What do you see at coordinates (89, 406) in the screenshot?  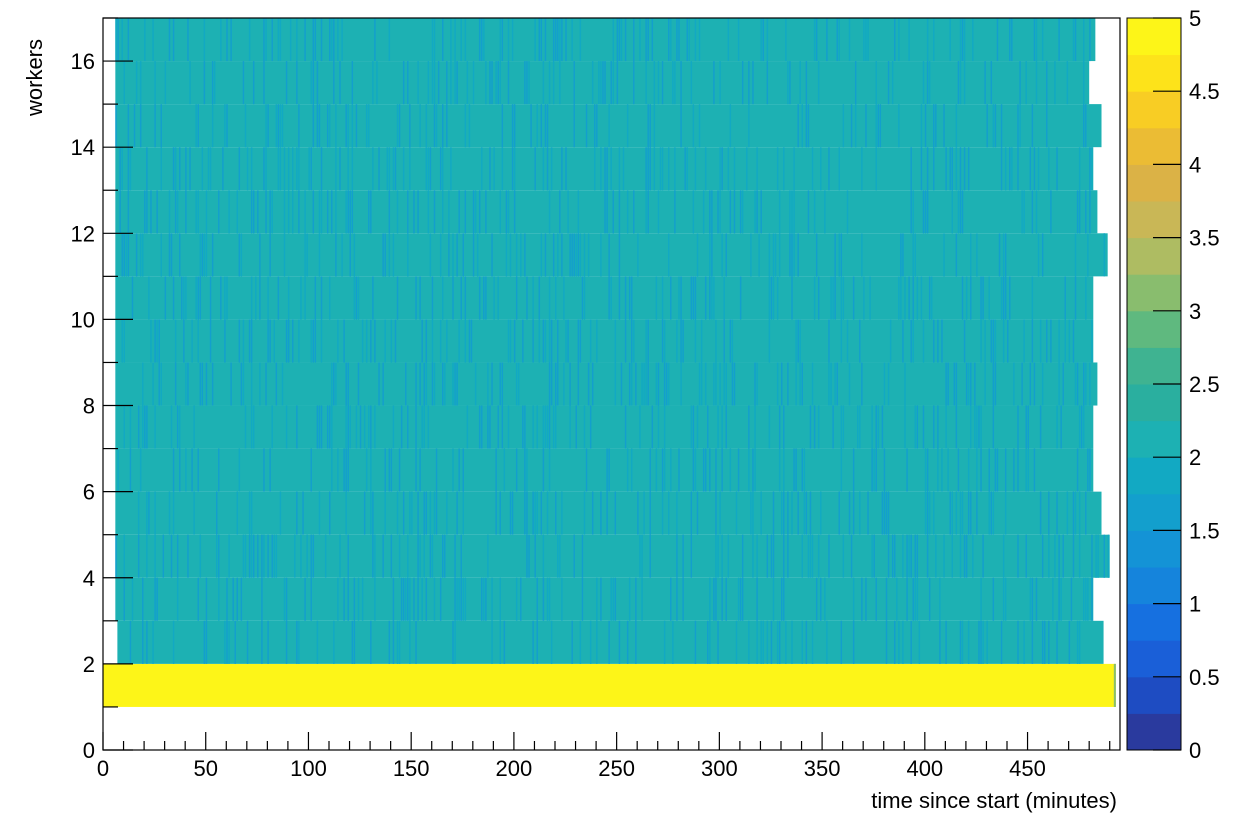 I see `y-tick-label: 8` at bounding box center [89, 406].